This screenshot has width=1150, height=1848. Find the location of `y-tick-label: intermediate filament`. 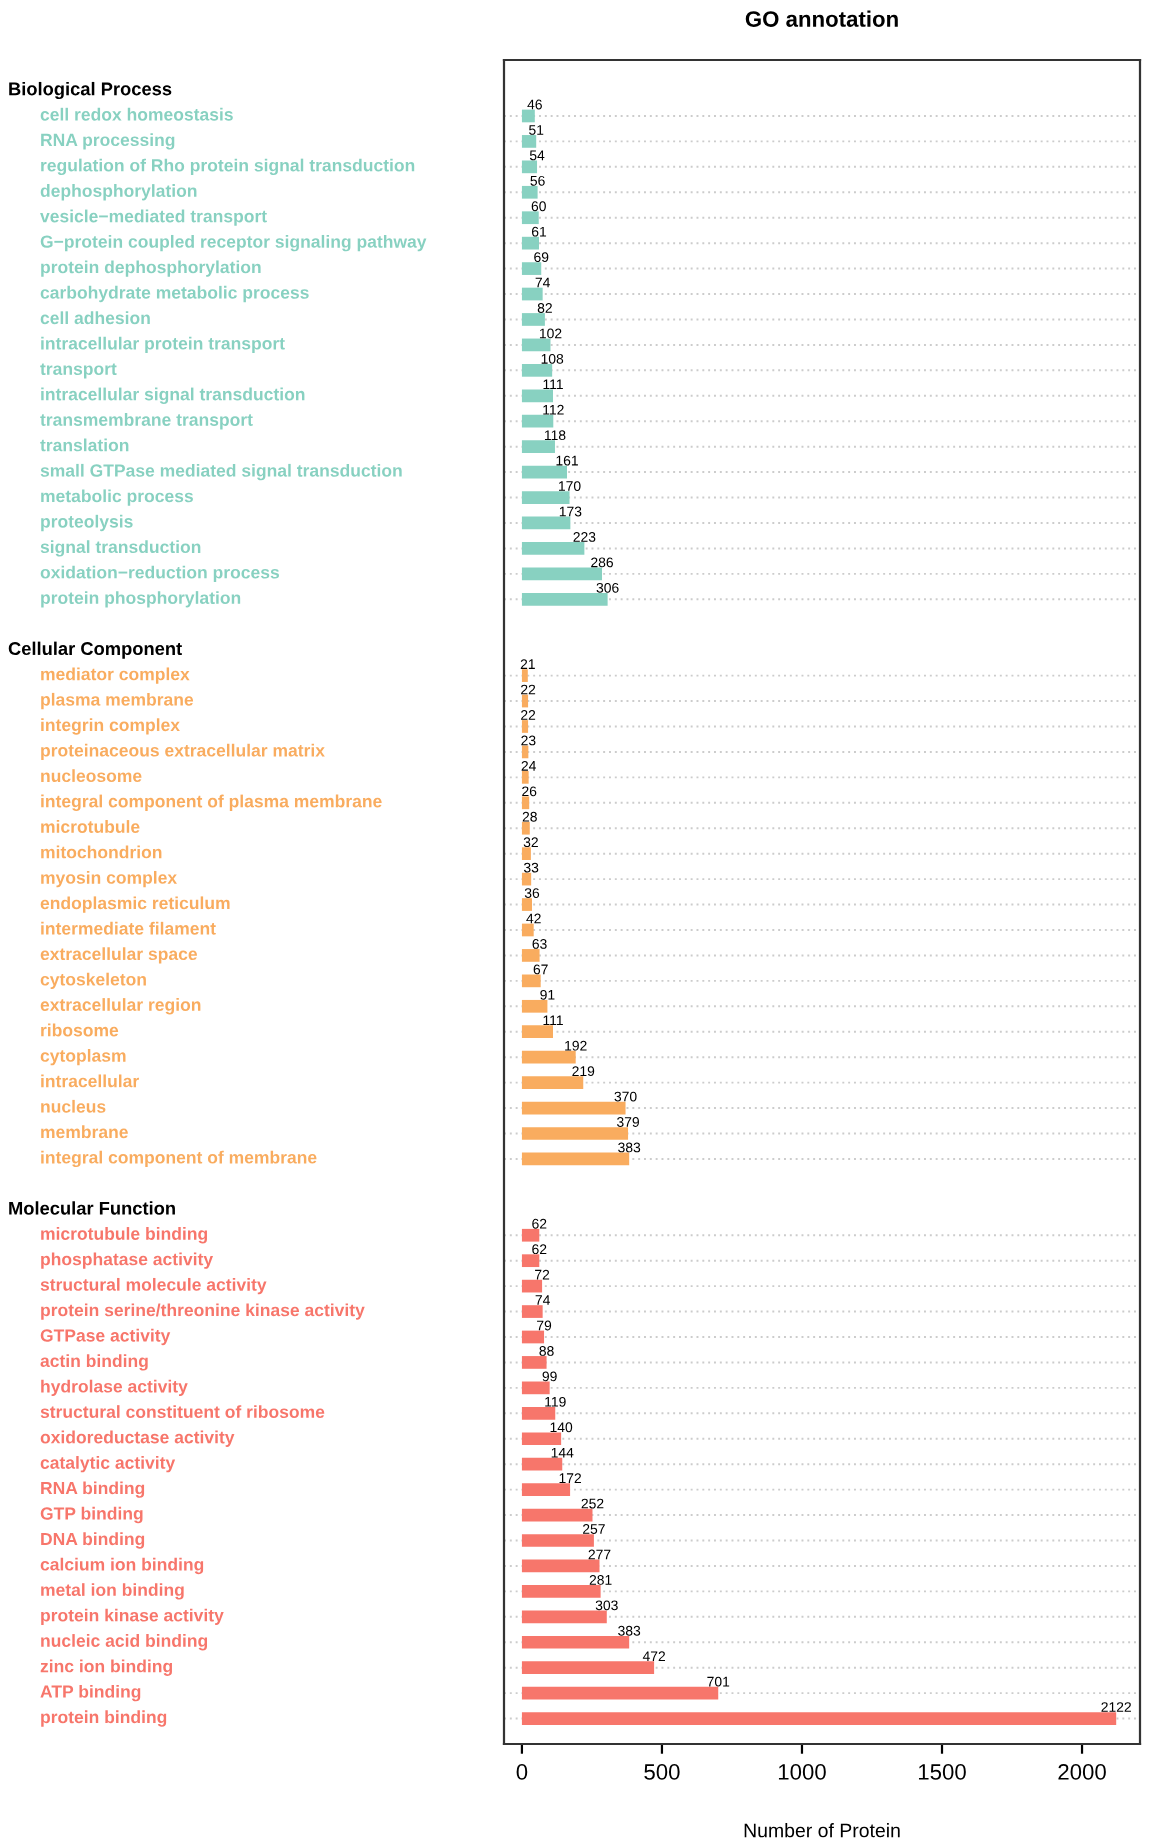

y-tick-label: intermediate filament is located at coordinates (128, 928).